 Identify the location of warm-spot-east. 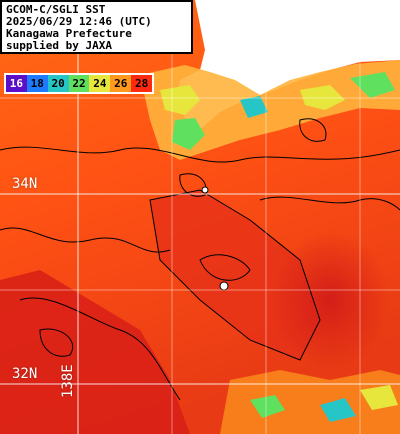
(330, 300).